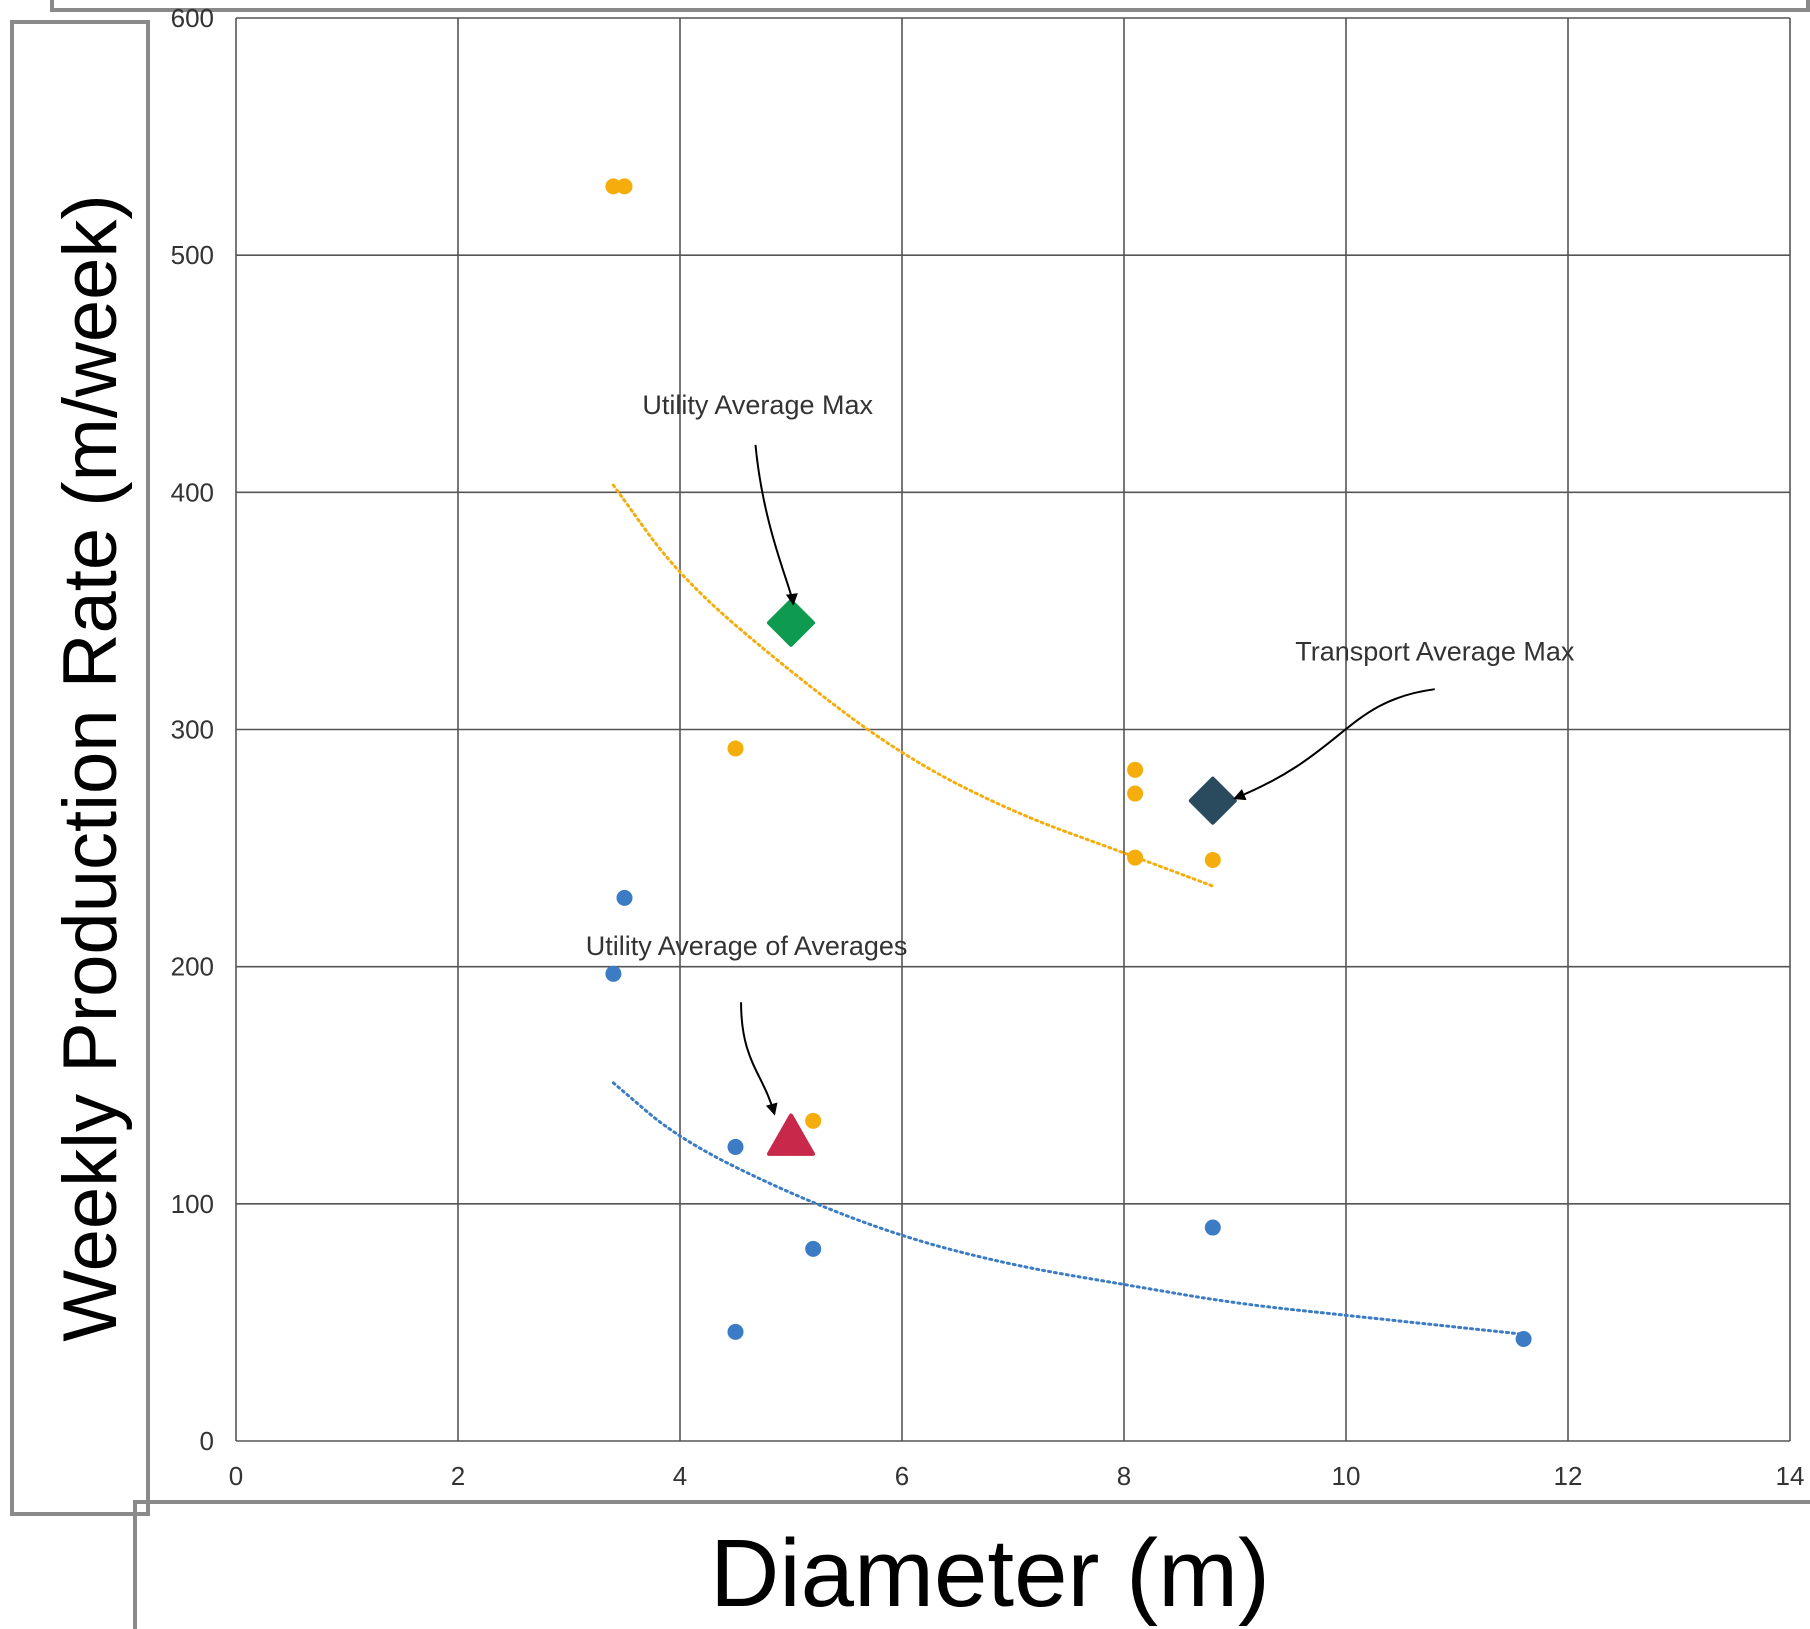 The width and height of the screenshot is (1810, 1629). I want to click on highlight-markers, so click(1002, 877).